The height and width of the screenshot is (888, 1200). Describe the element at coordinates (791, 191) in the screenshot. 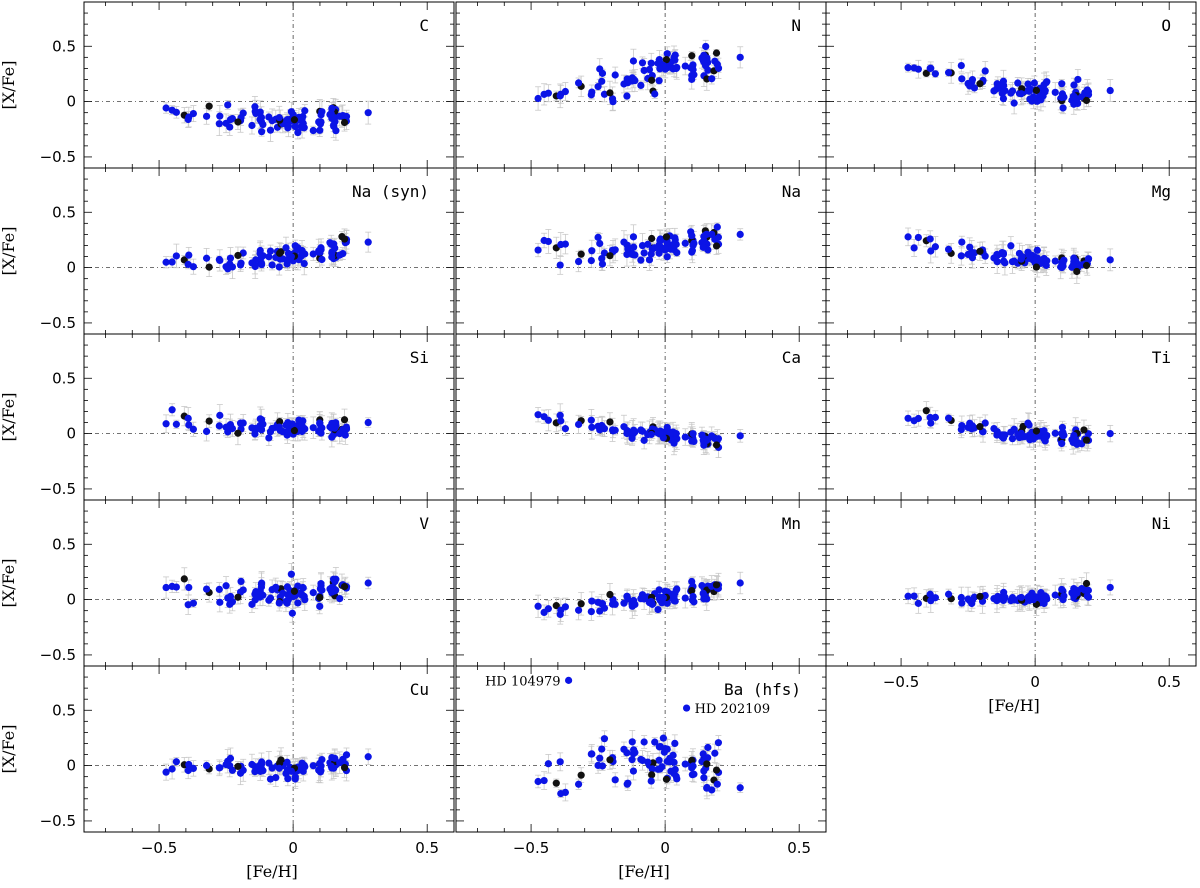

I see `panel-element-label: Na` at that location.